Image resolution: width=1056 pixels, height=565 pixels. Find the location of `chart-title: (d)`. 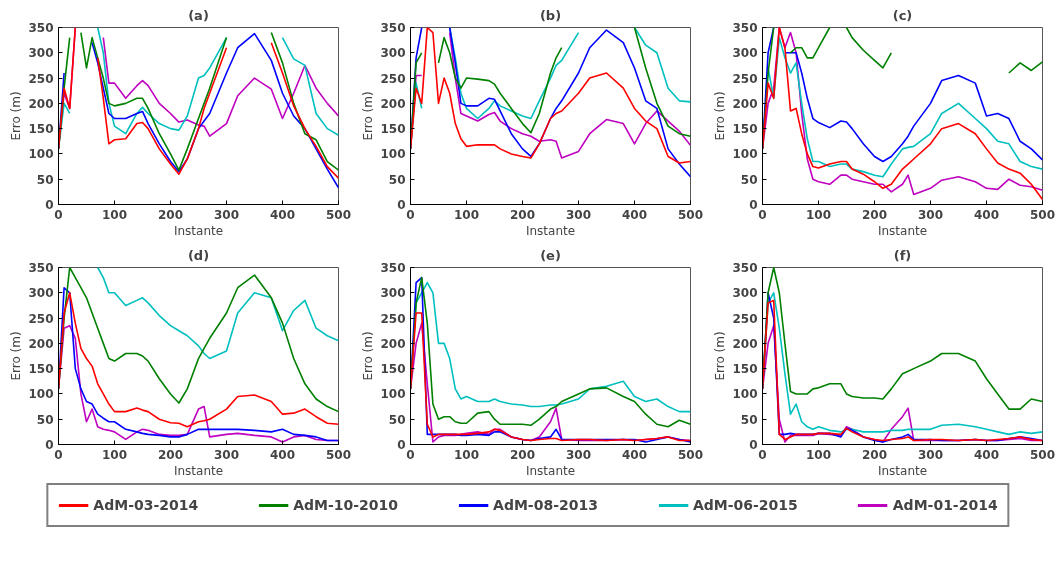

chart-title: (d) is located at coordinates (198, 255).